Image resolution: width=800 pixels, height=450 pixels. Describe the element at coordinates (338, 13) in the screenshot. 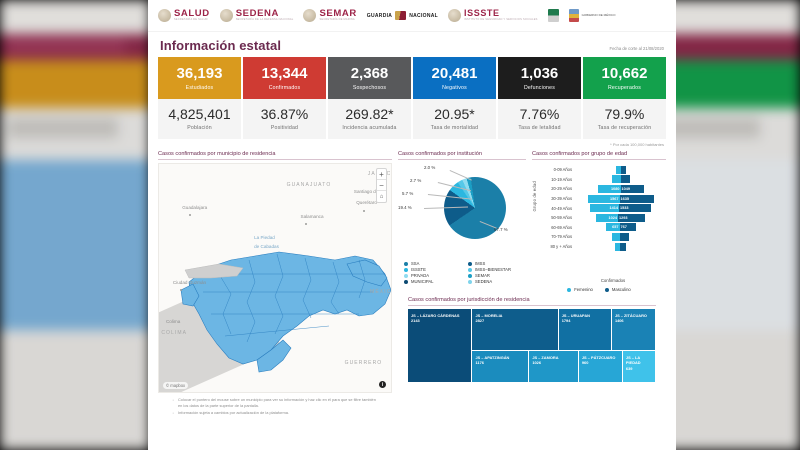

I see `logo-label: SEMAR` at that location.